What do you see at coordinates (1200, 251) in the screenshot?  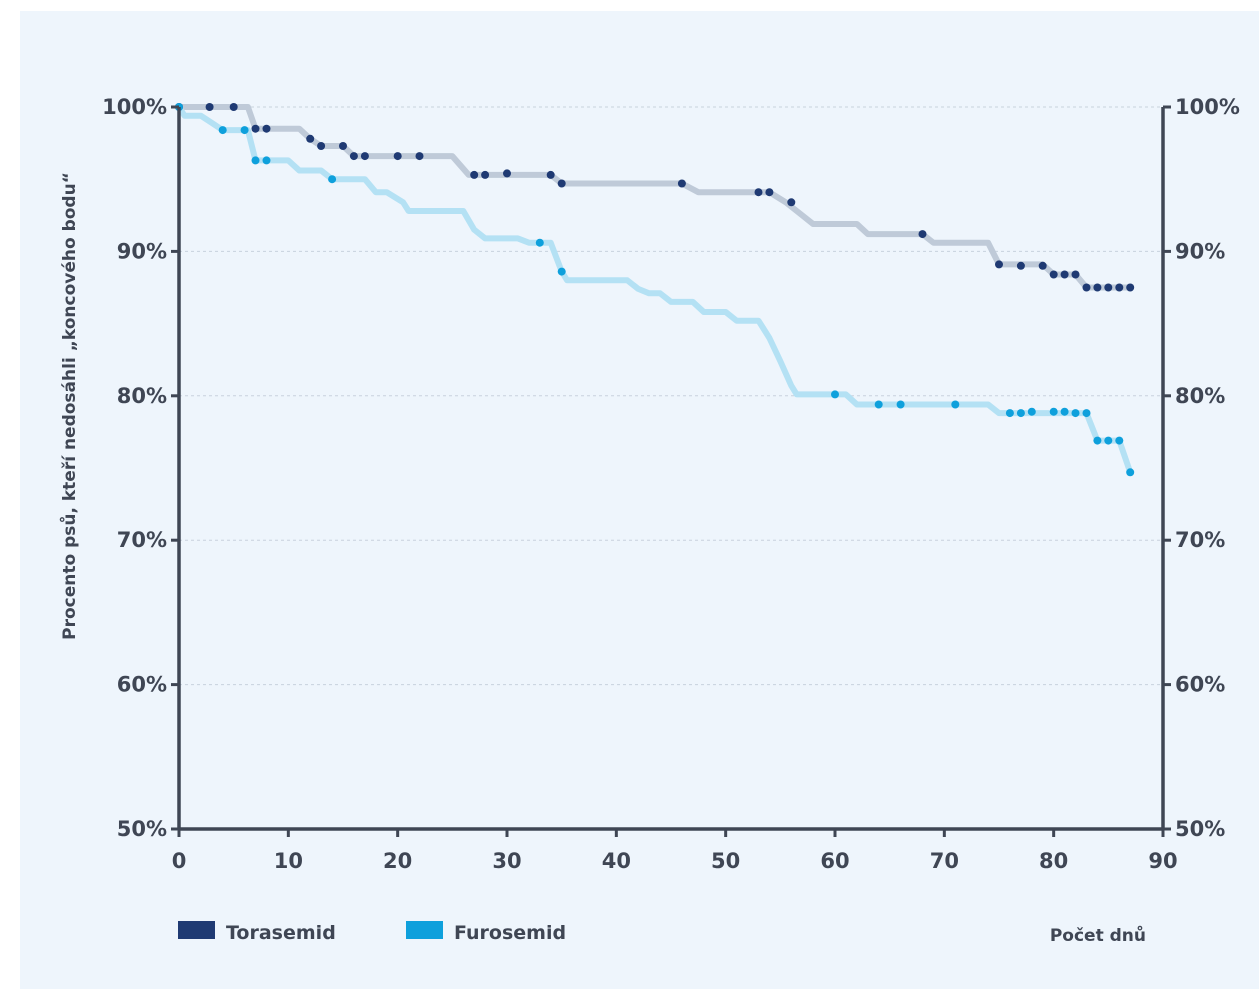 I see `y-tick-label-right: 90%` at bounding box center [1200, 251].